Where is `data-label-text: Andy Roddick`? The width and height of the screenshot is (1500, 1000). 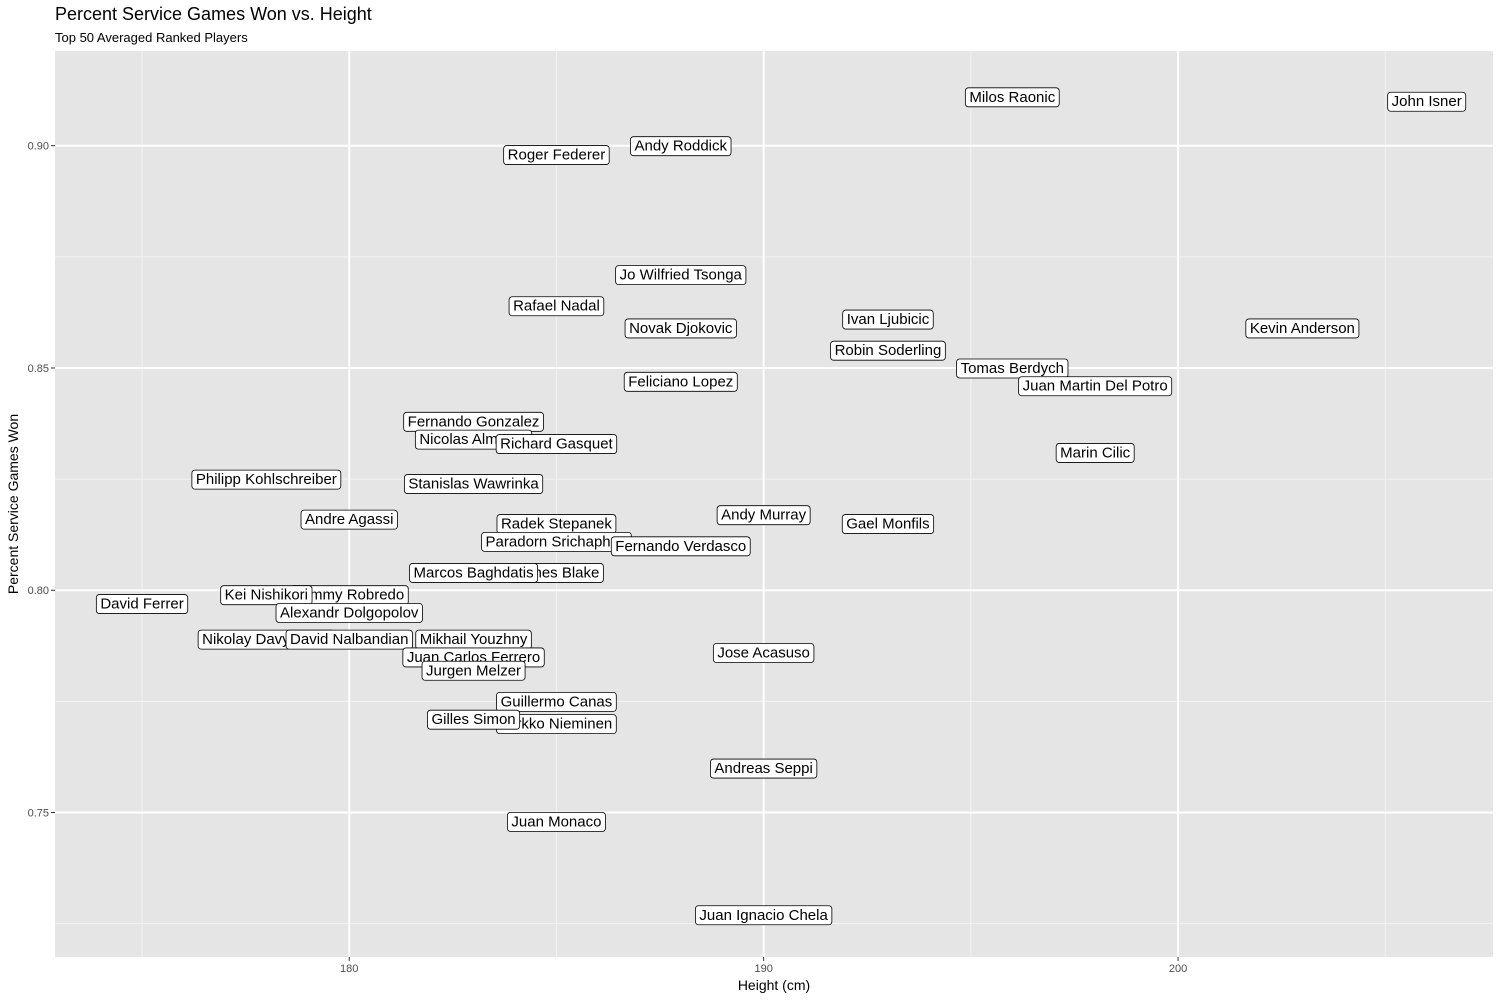 data-label-text: Andy Roddick is located at coordinates (680, 146).